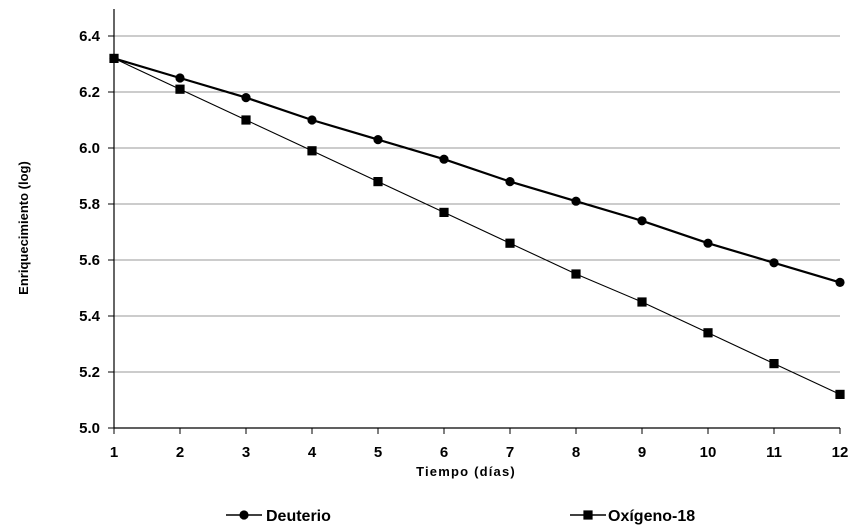 The width and height of the screenshot is (854, 531). Describe the element at coordinates (378, 452) in the screenshot. I see `x-tick-label: 5` at that location.